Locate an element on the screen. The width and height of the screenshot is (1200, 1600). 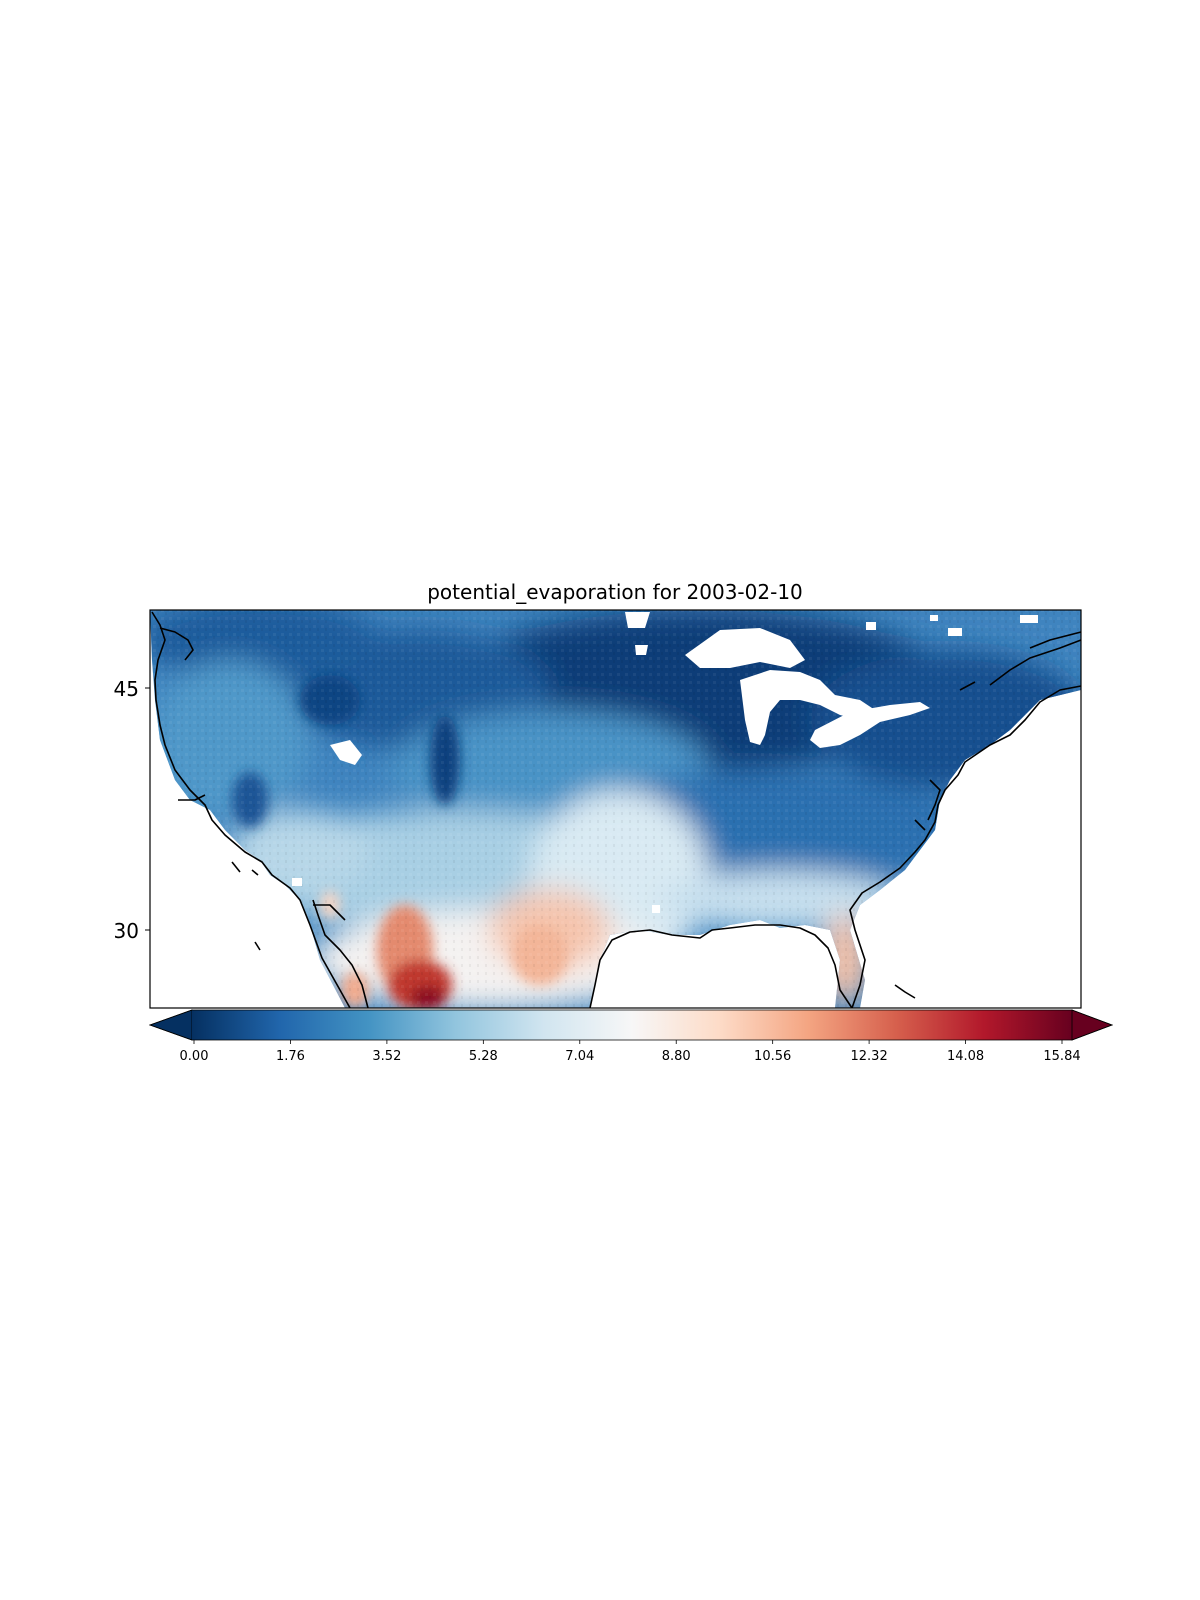
y-tick-label: 30 is located at coordinates (126, 931).